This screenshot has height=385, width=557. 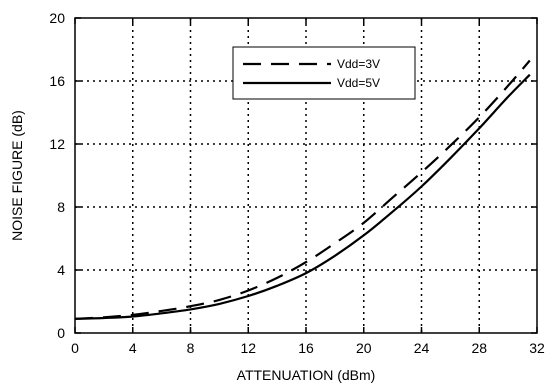 I want to click on x-tick-label: 20, so click(x=364, y=348).